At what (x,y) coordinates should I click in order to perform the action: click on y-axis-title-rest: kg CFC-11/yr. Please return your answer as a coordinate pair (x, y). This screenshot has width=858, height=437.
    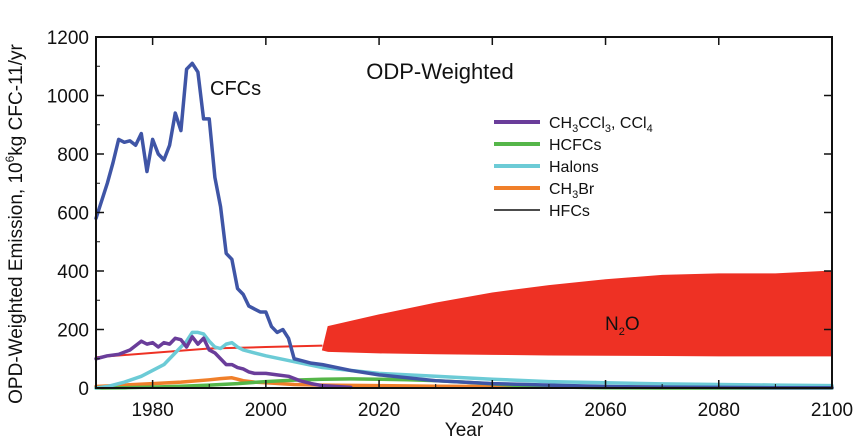
    Looking at the image, I should click on (16, 99).